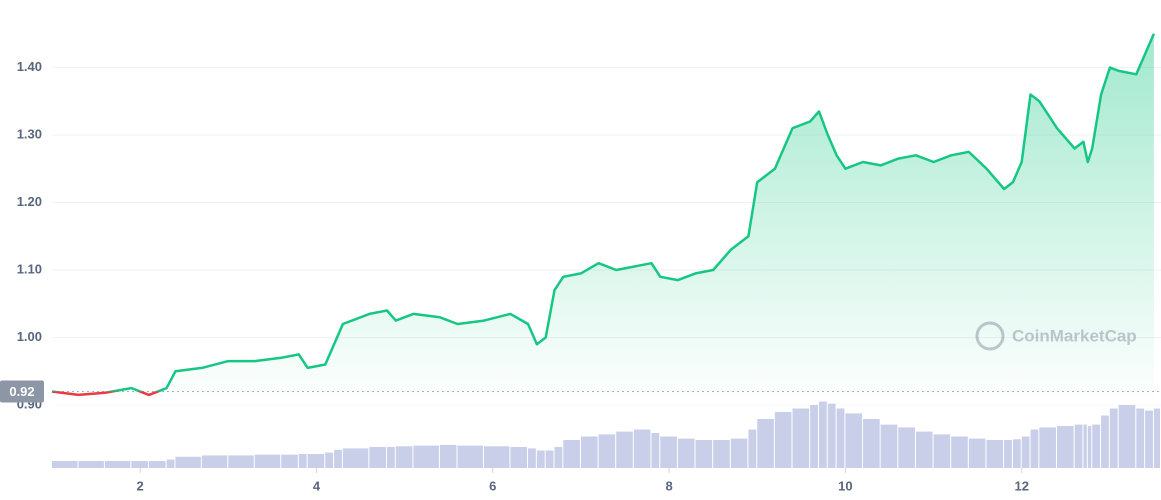 The height and width of the screenshot is (500, 1161). What do you see at coordinates (990, 336) in the screenshot?
I see `watermark-logo` at bounding box center [990, 336].